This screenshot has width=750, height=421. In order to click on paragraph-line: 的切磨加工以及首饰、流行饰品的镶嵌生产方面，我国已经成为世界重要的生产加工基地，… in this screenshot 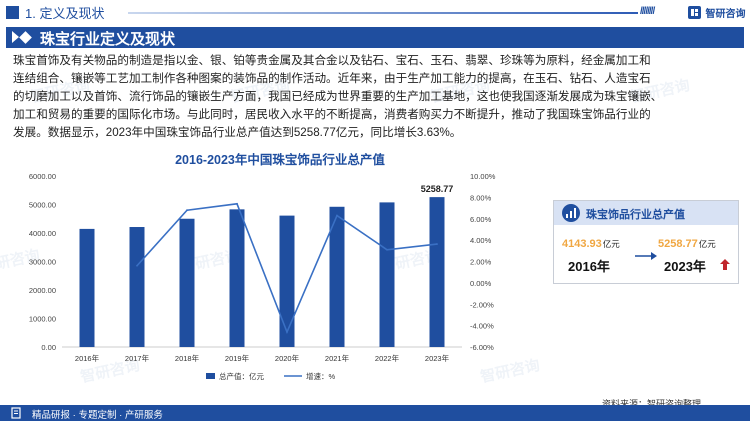, I will do `click(338, 96)`.